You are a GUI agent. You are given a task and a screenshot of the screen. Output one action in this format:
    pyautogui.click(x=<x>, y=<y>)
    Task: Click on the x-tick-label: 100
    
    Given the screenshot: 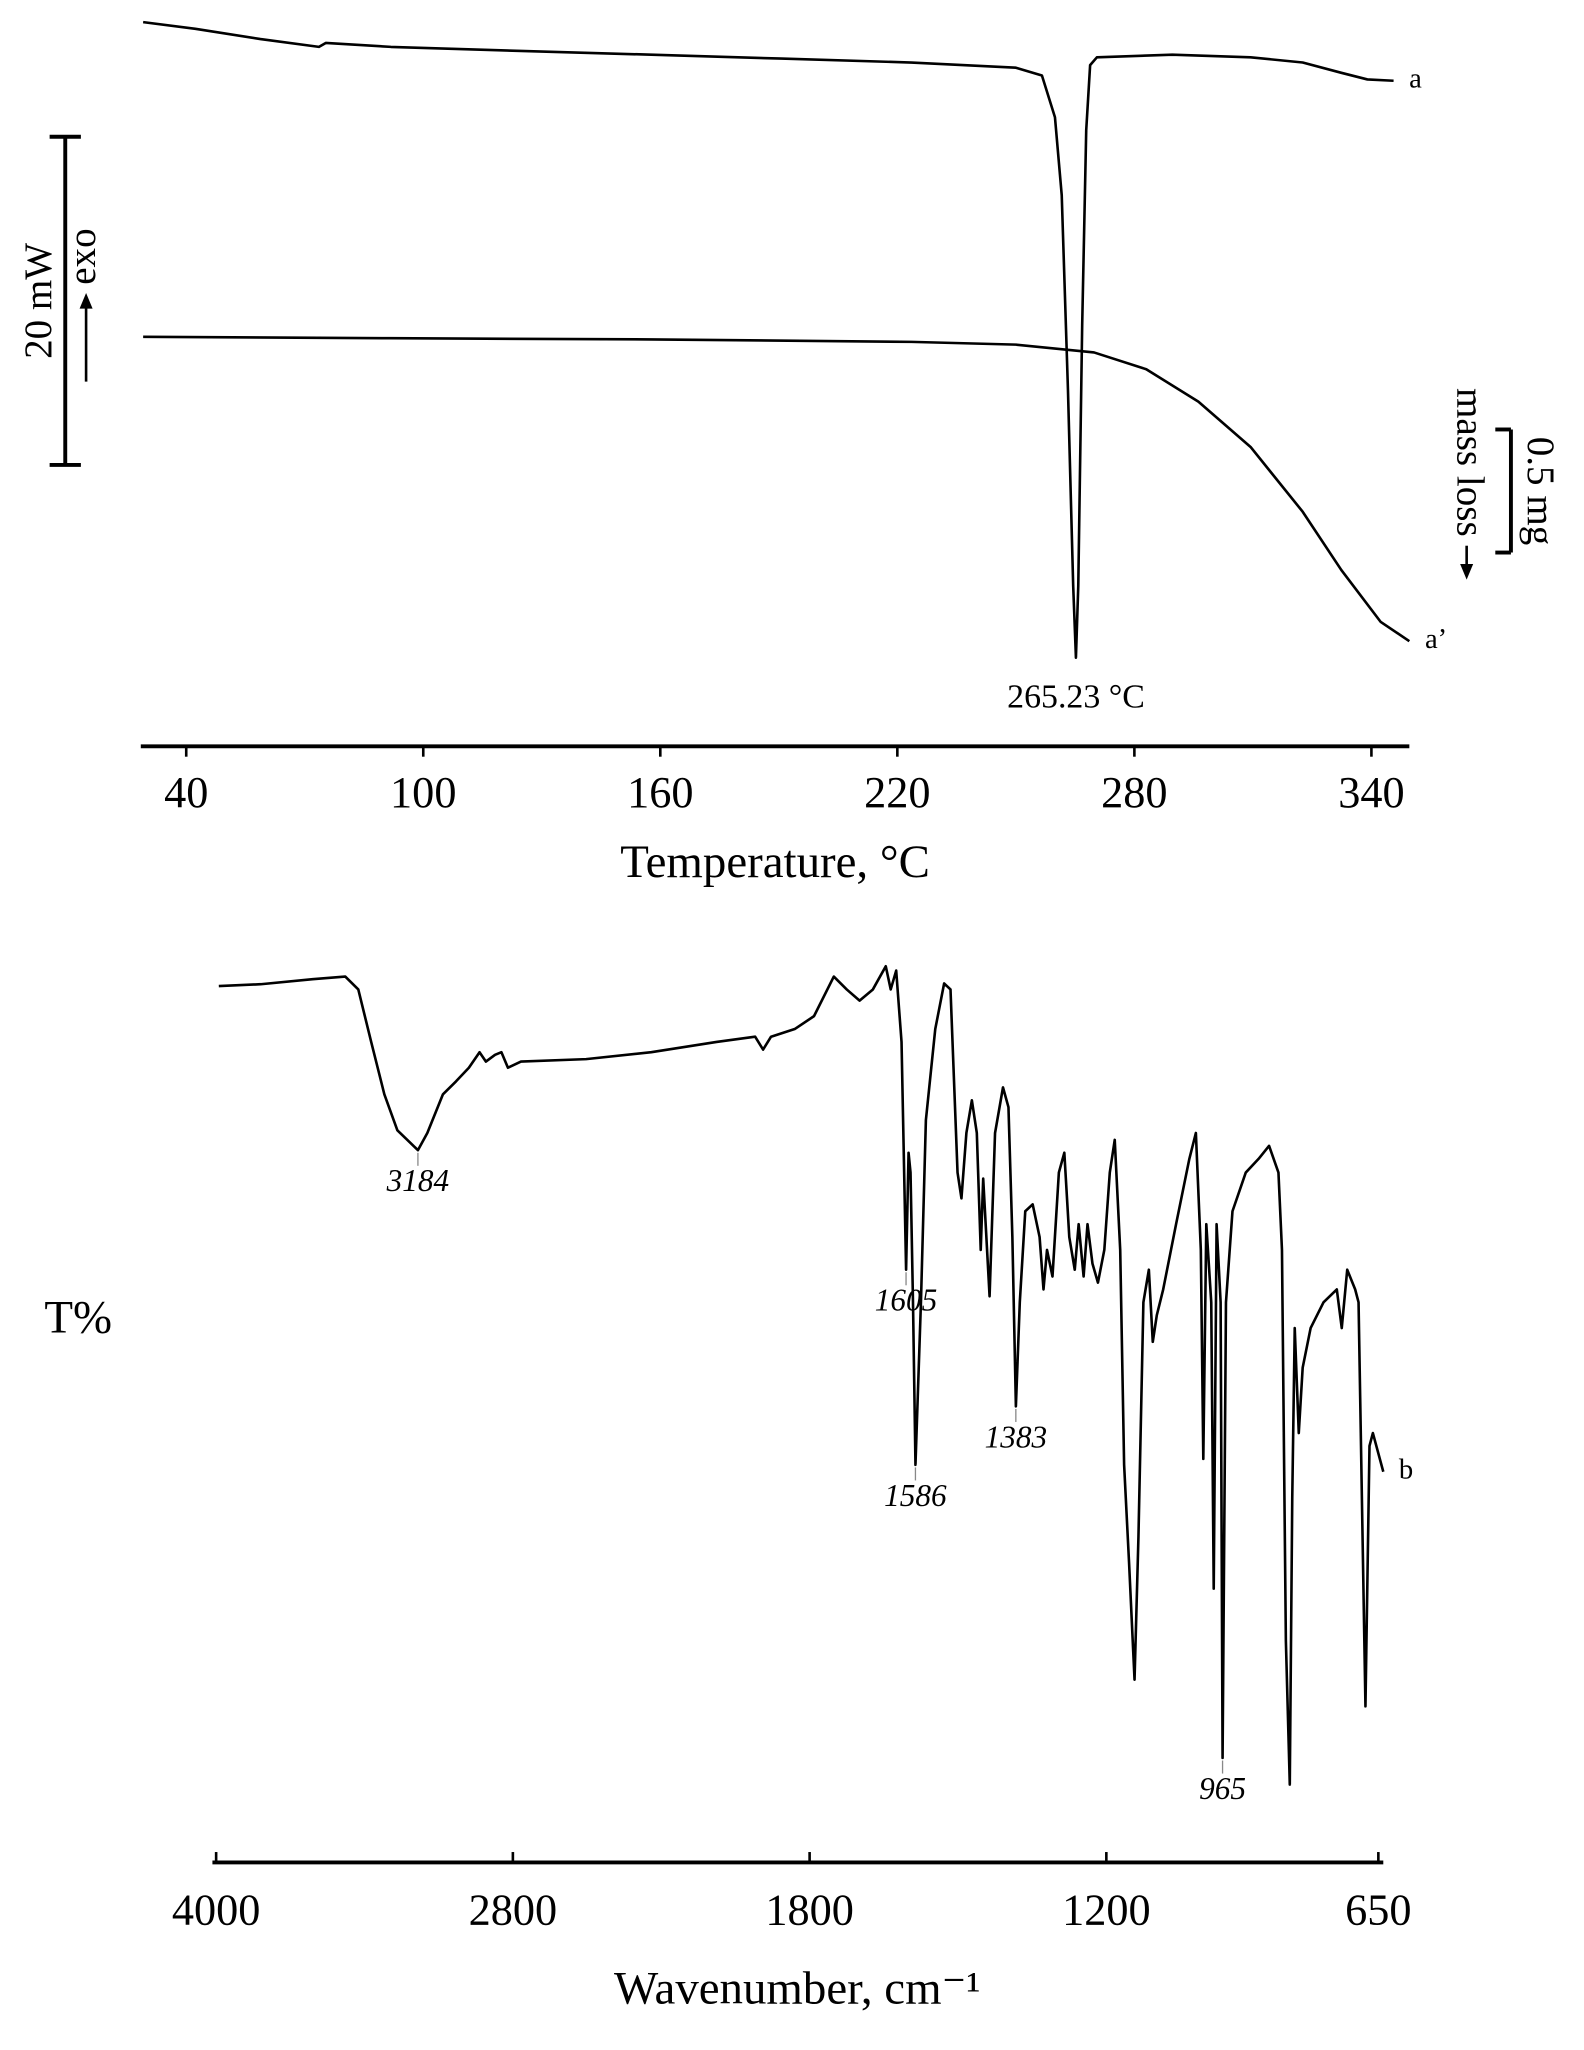 What is the action you would take?
    pyautogui.click(x=423, y=792)
    